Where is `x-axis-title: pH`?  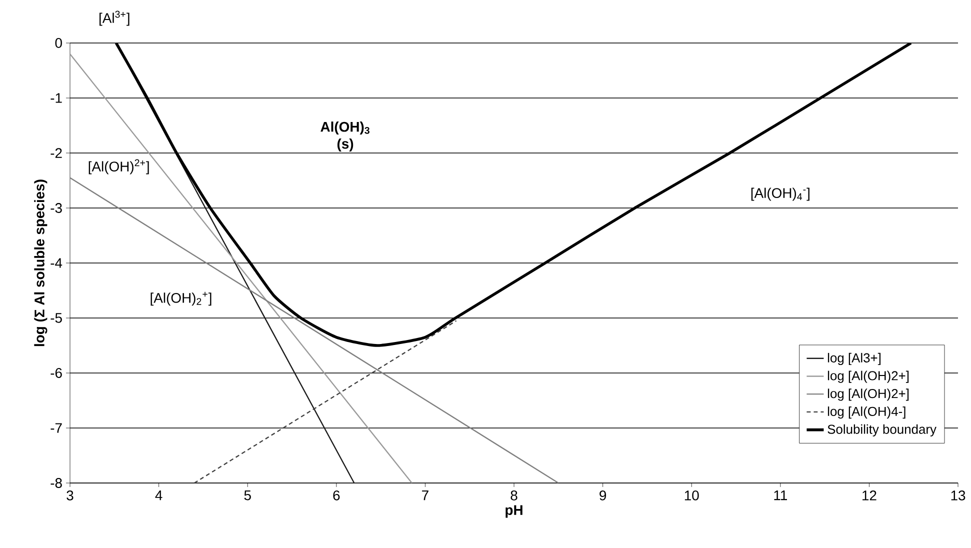 x-axis-title: pH is located at coordinates (514, 511).